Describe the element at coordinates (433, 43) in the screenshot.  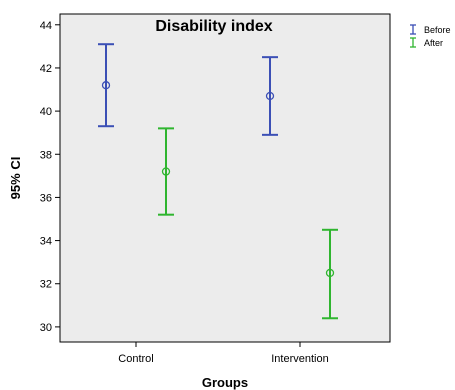
I see `legend-label: After` at that location.